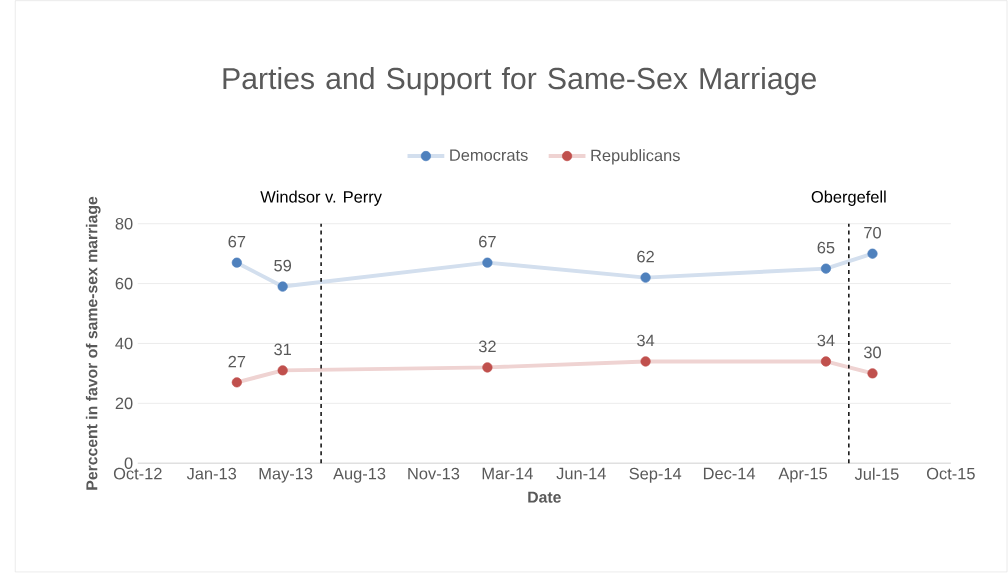 The width and height of the screenshot is (1008, 573). I want to click on ref-line-label: Windsor v. Perry, so click(321, 198).